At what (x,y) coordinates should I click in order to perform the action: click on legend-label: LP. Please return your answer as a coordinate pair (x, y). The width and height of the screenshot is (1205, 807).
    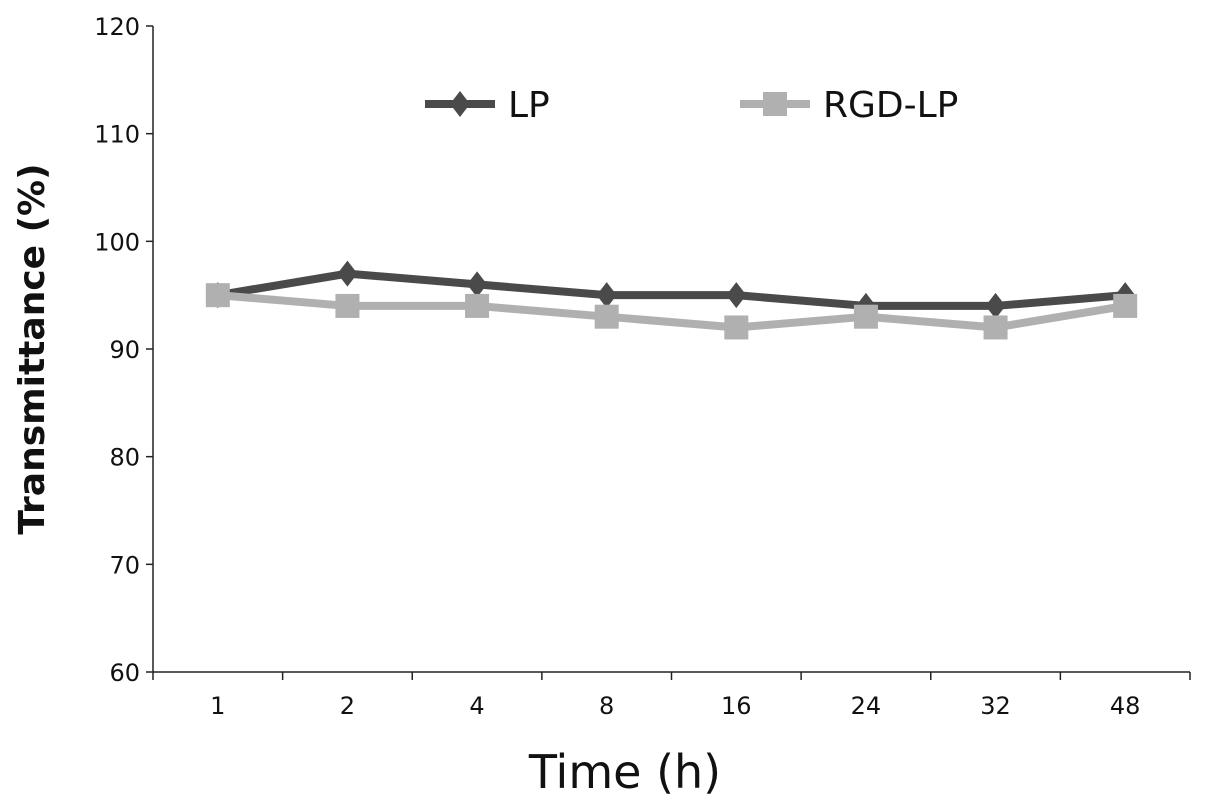
    Looking at the image, I should click on (529, 105).